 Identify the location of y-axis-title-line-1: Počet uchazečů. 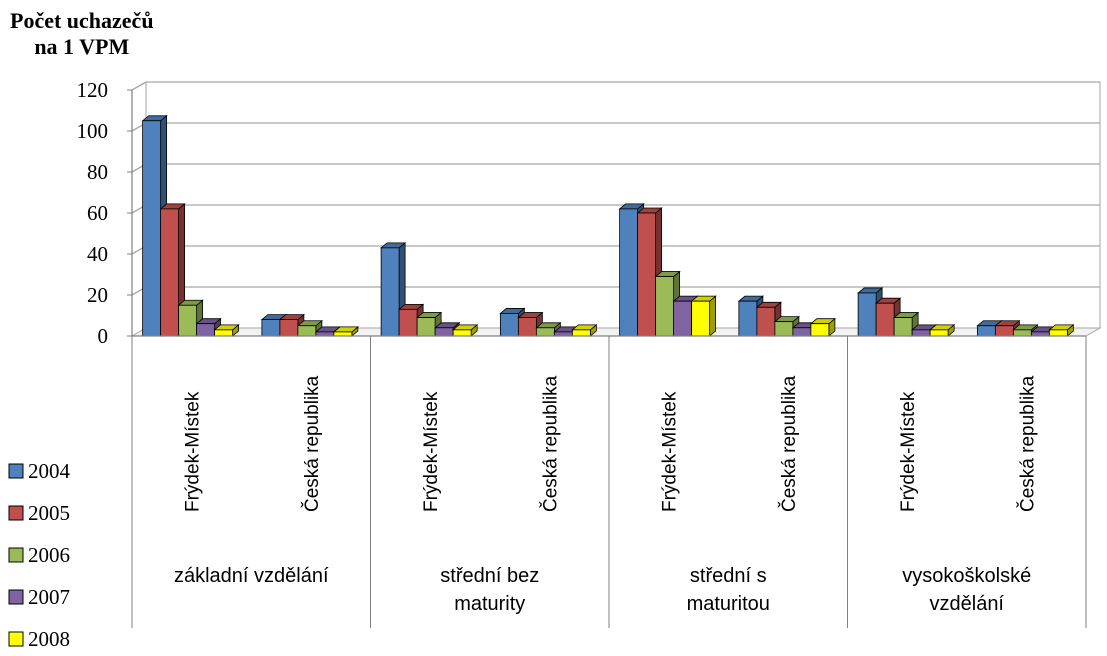
(82, 20).